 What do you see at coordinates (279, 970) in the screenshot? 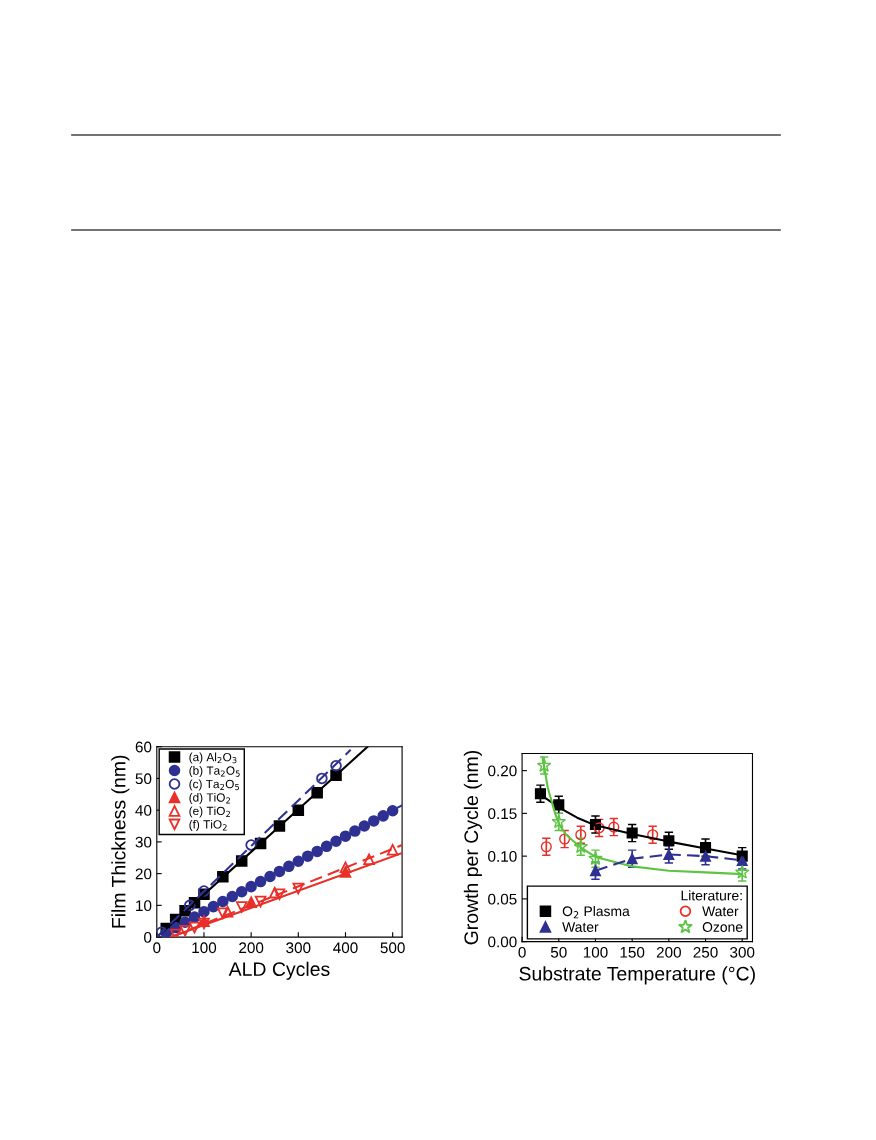
I see `x-axis-title: ALD Cycles` at bounding box center [279, 970].